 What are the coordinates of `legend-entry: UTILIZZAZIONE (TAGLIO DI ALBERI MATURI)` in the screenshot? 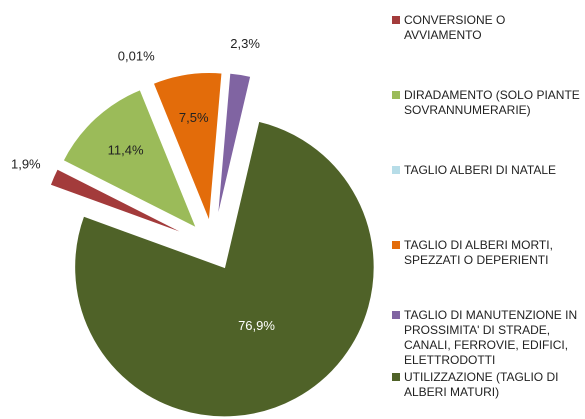 It's located at (487, 385).